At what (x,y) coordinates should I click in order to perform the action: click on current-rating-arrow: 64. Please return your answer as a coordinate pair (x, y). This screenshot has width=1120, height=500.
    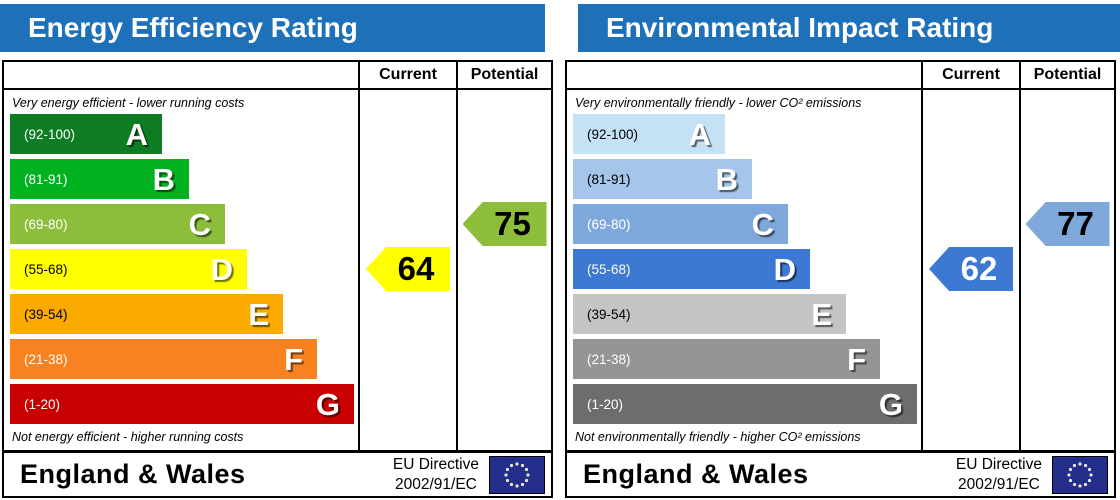
    Looking at the image, I should click on (408, 269).